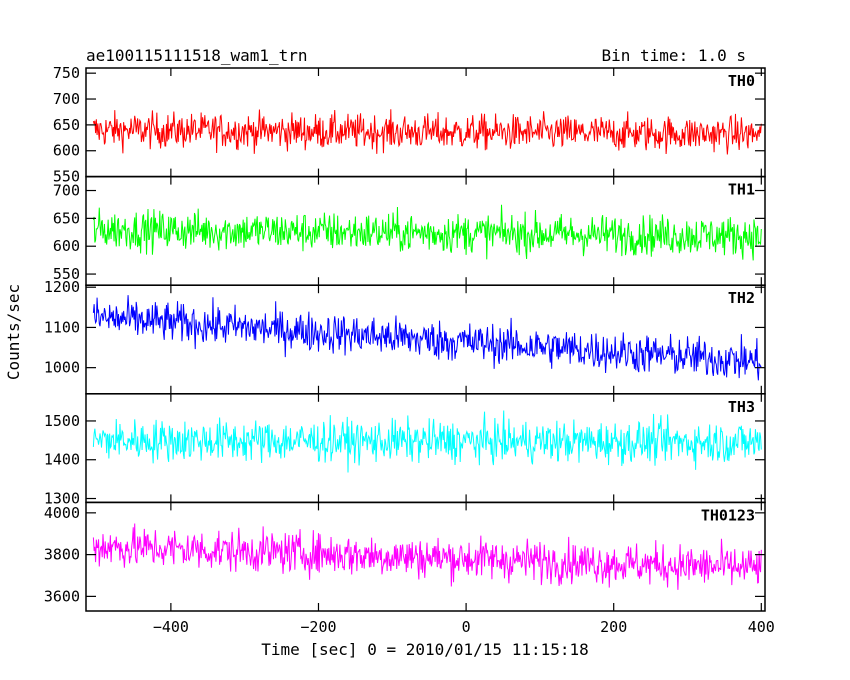 The width and height of the screenshot is (850, 680). Describe the element at coordinates (62, 421) in the screenshot. I see `y-tick-label: 1500` at that location.